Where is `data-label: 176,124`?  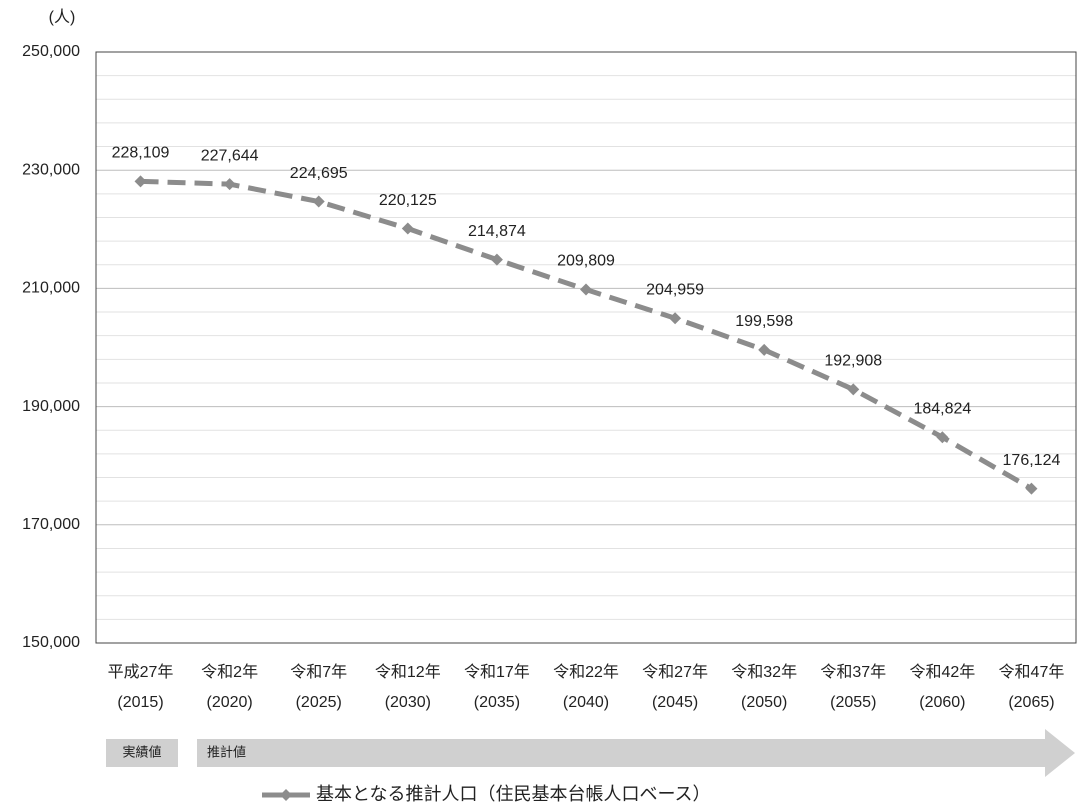
data-label: 176,124 is located at coordinates (1032, 460).